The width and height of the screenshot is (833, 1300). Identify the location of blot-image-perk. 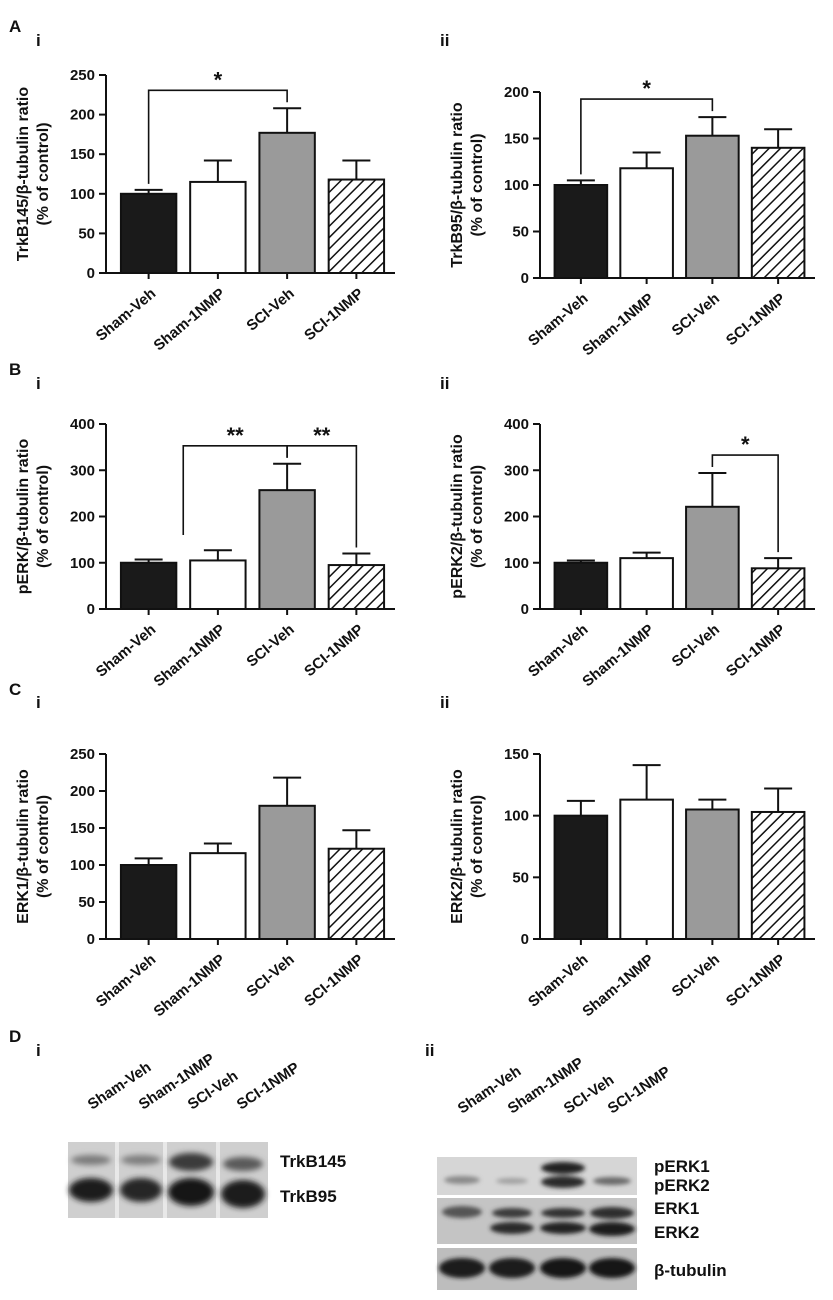
(537, 1176).